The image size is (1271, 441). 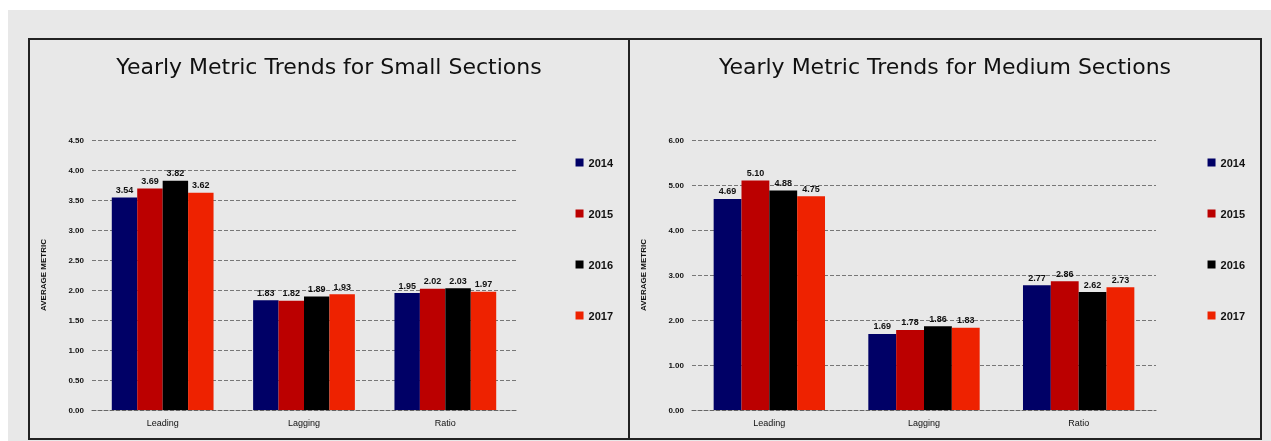 I want to click on data-label: 5.10, so click(x=755, y=173).